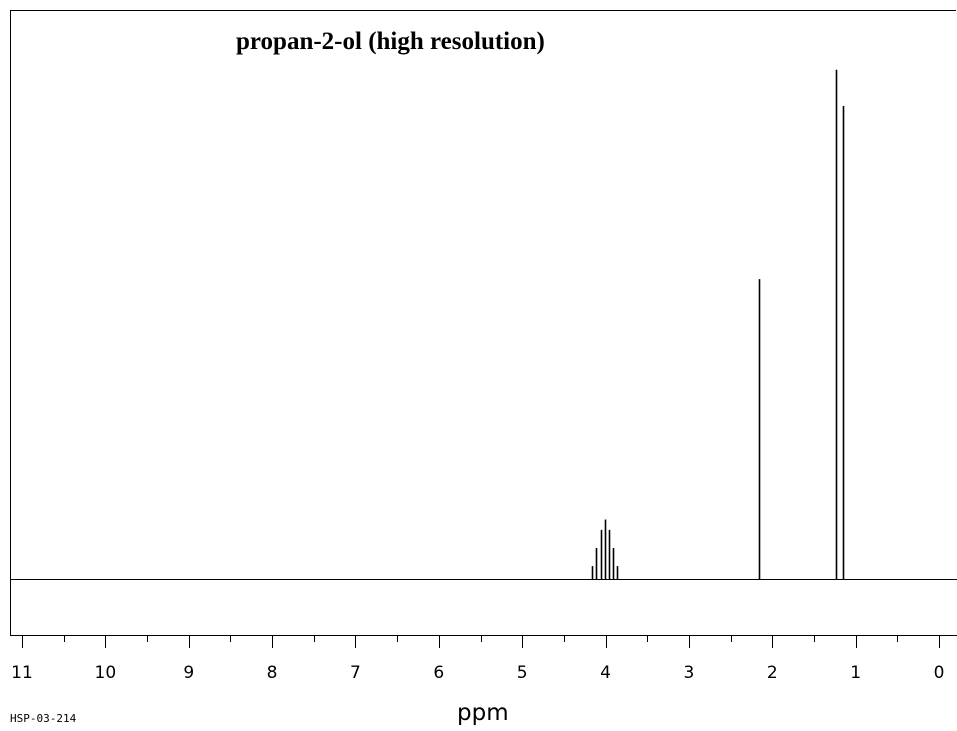  What do you see at coordinates (483, 713) in the screenshot?
I see `x-axis-label: ppm` at bounding box center [483, 713].